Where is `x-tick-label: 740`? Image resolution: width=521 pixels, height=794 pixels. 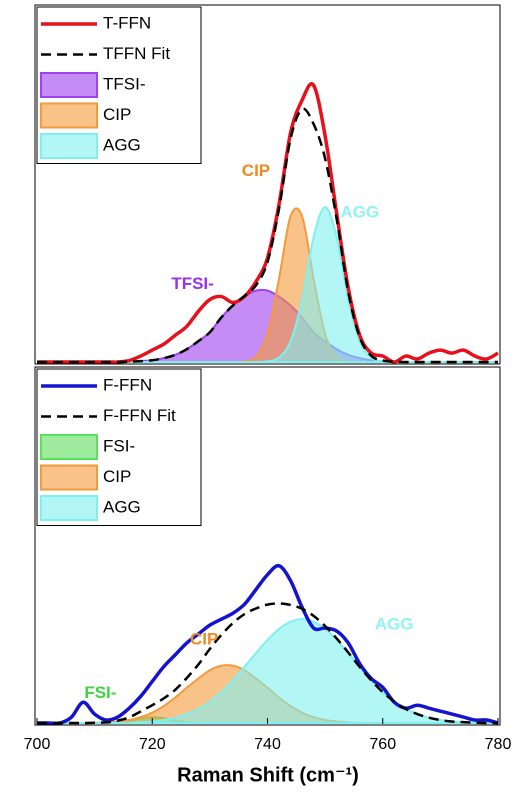 x-tick-label: 740 is located at coordinates (267, 744).